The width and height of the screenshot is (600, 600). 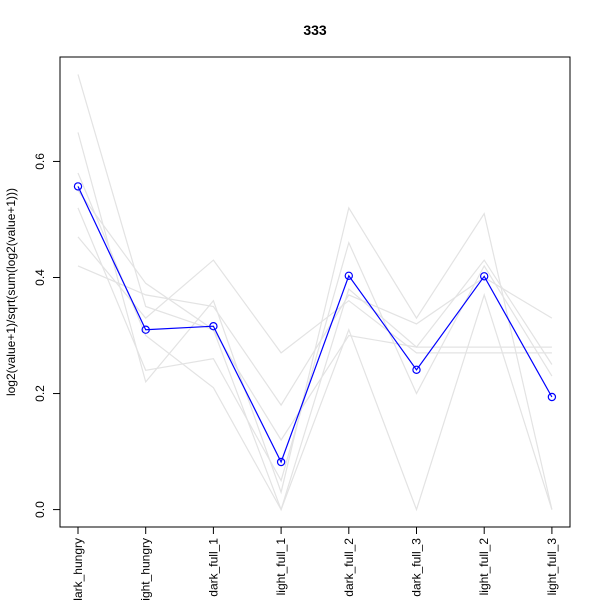 What do you see at coordinates (213, 567) in the screenshot?
I see `x-tick-label-dark_full_1: dark_full_1` at bounding box center [213, 567].